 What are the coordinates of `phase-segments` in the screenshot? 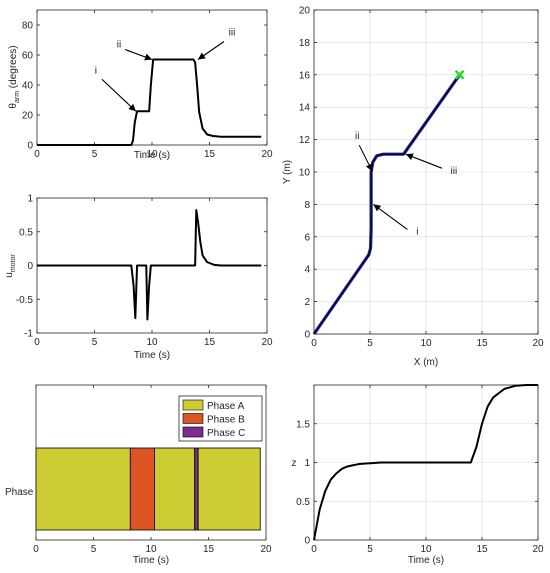 It's located at (148, 489).